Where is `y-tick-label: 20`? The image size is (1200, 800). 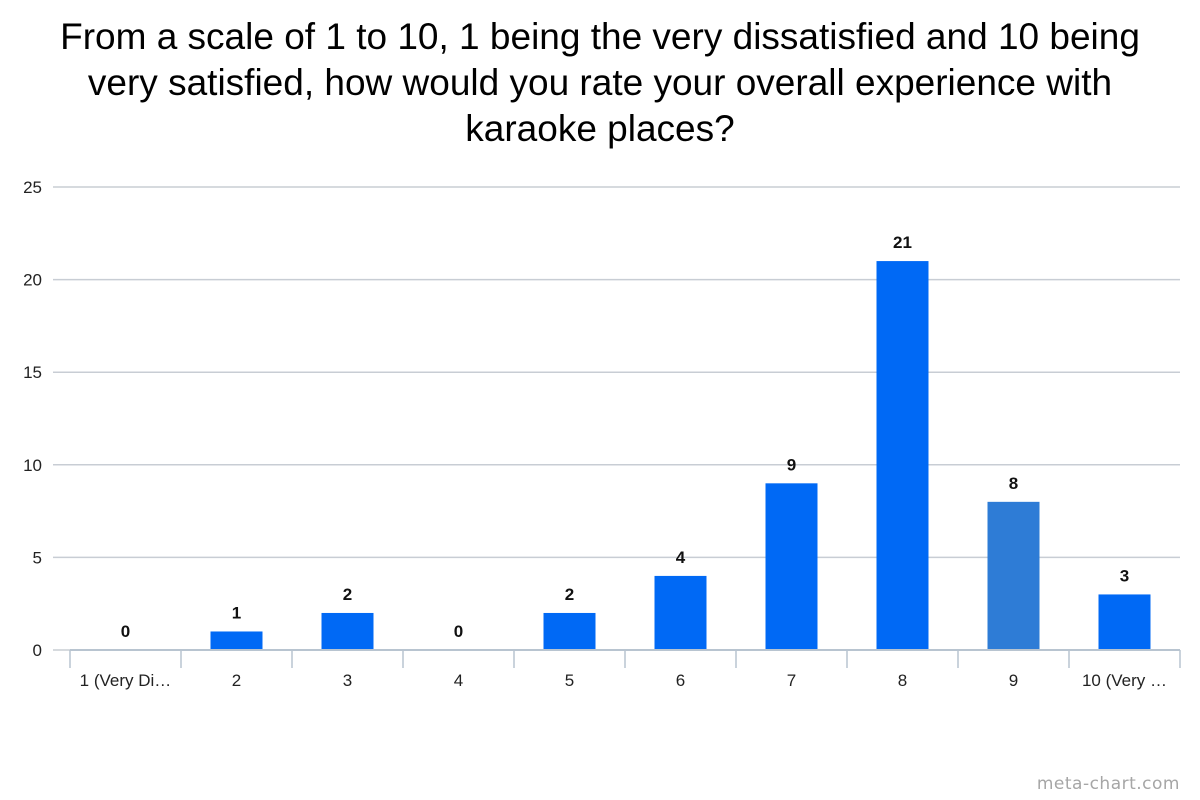
y-tick-label: 20 is located at coordinates (32, 280).